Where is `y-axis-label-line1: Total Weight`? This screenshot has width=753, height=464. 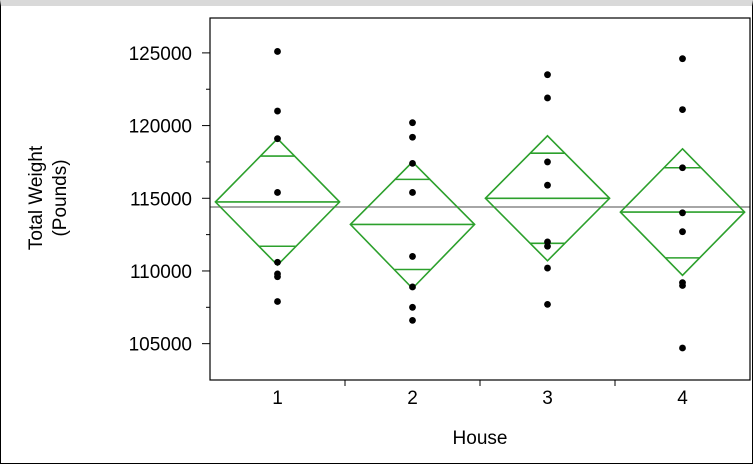 y-axis-label-line1: Total Weight is located at coordinates (36, 197).